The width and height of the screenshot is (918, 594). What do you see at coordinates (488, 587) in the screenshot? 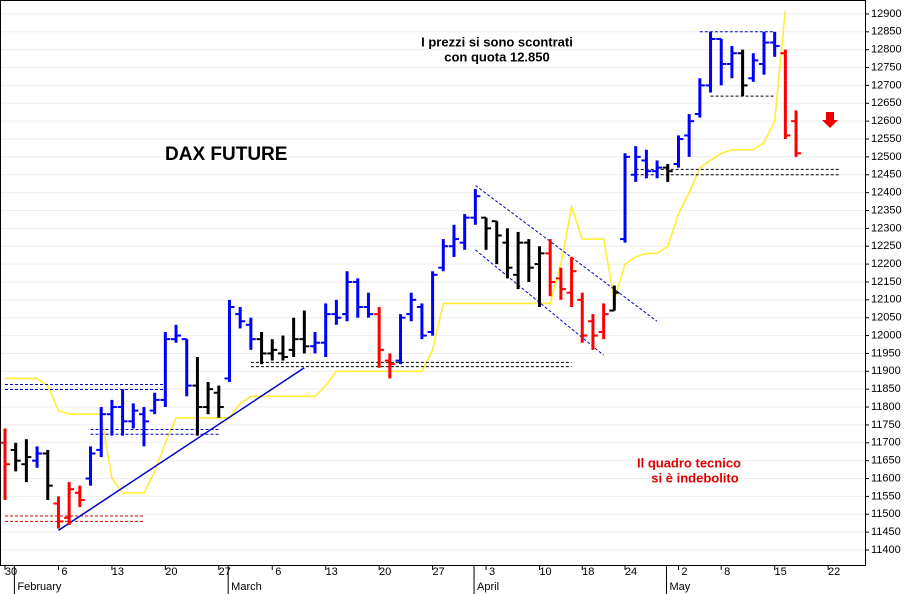
I see `month-label: April` at bounding box center [488, 587].